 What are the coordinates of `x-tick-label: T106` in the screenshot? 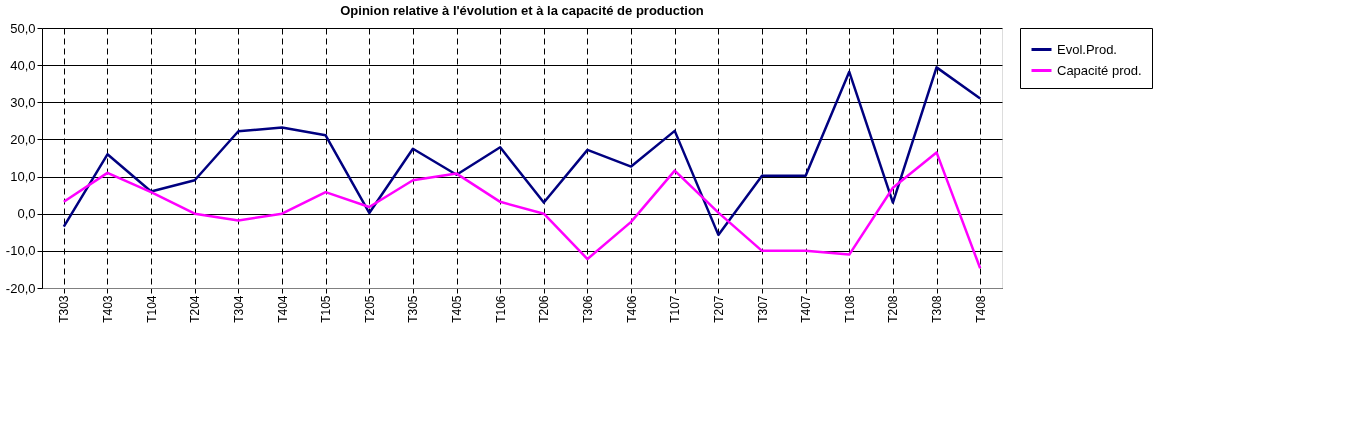 It's located at (500, 309).